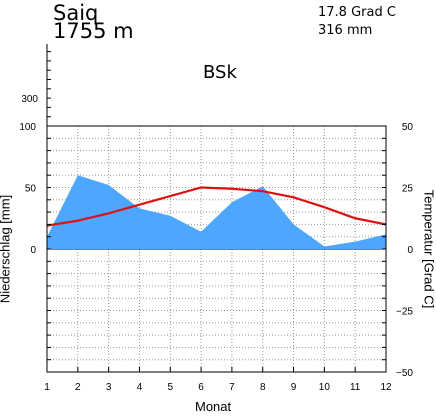 The image size is (436, 416). Describe the element at coordinates (216, 206) in the screenshot. I see `temperature-line` at that location.